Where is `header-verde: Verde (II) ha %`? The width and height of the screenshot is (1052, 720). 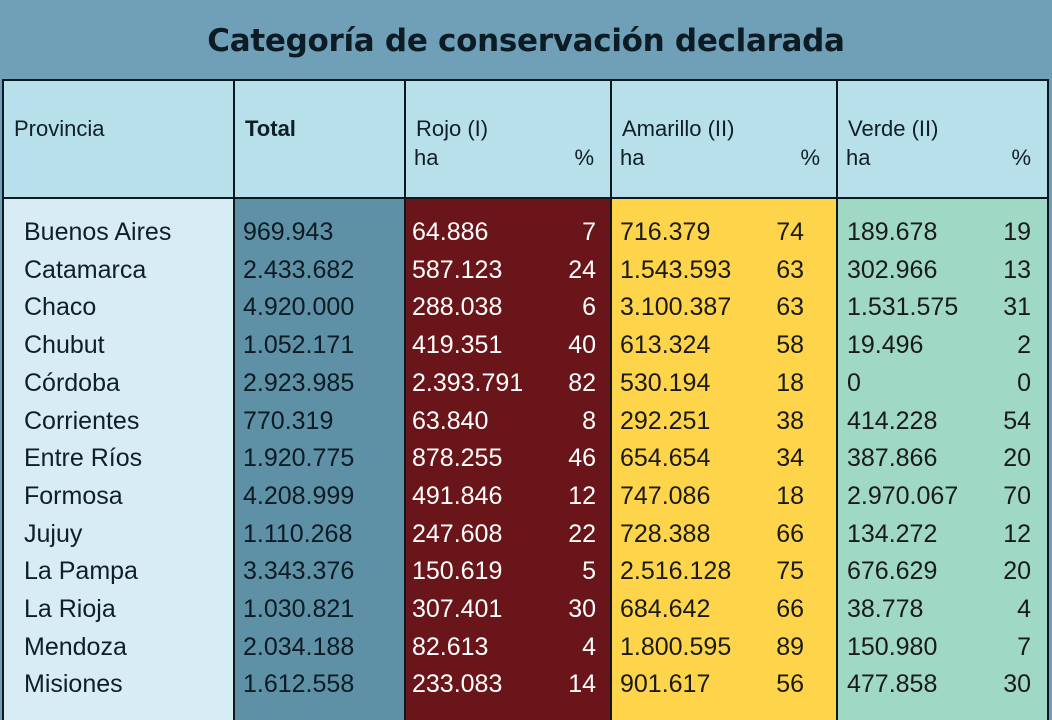
header-verde: Verde (II) ha % is located at coordinates (942, 139).